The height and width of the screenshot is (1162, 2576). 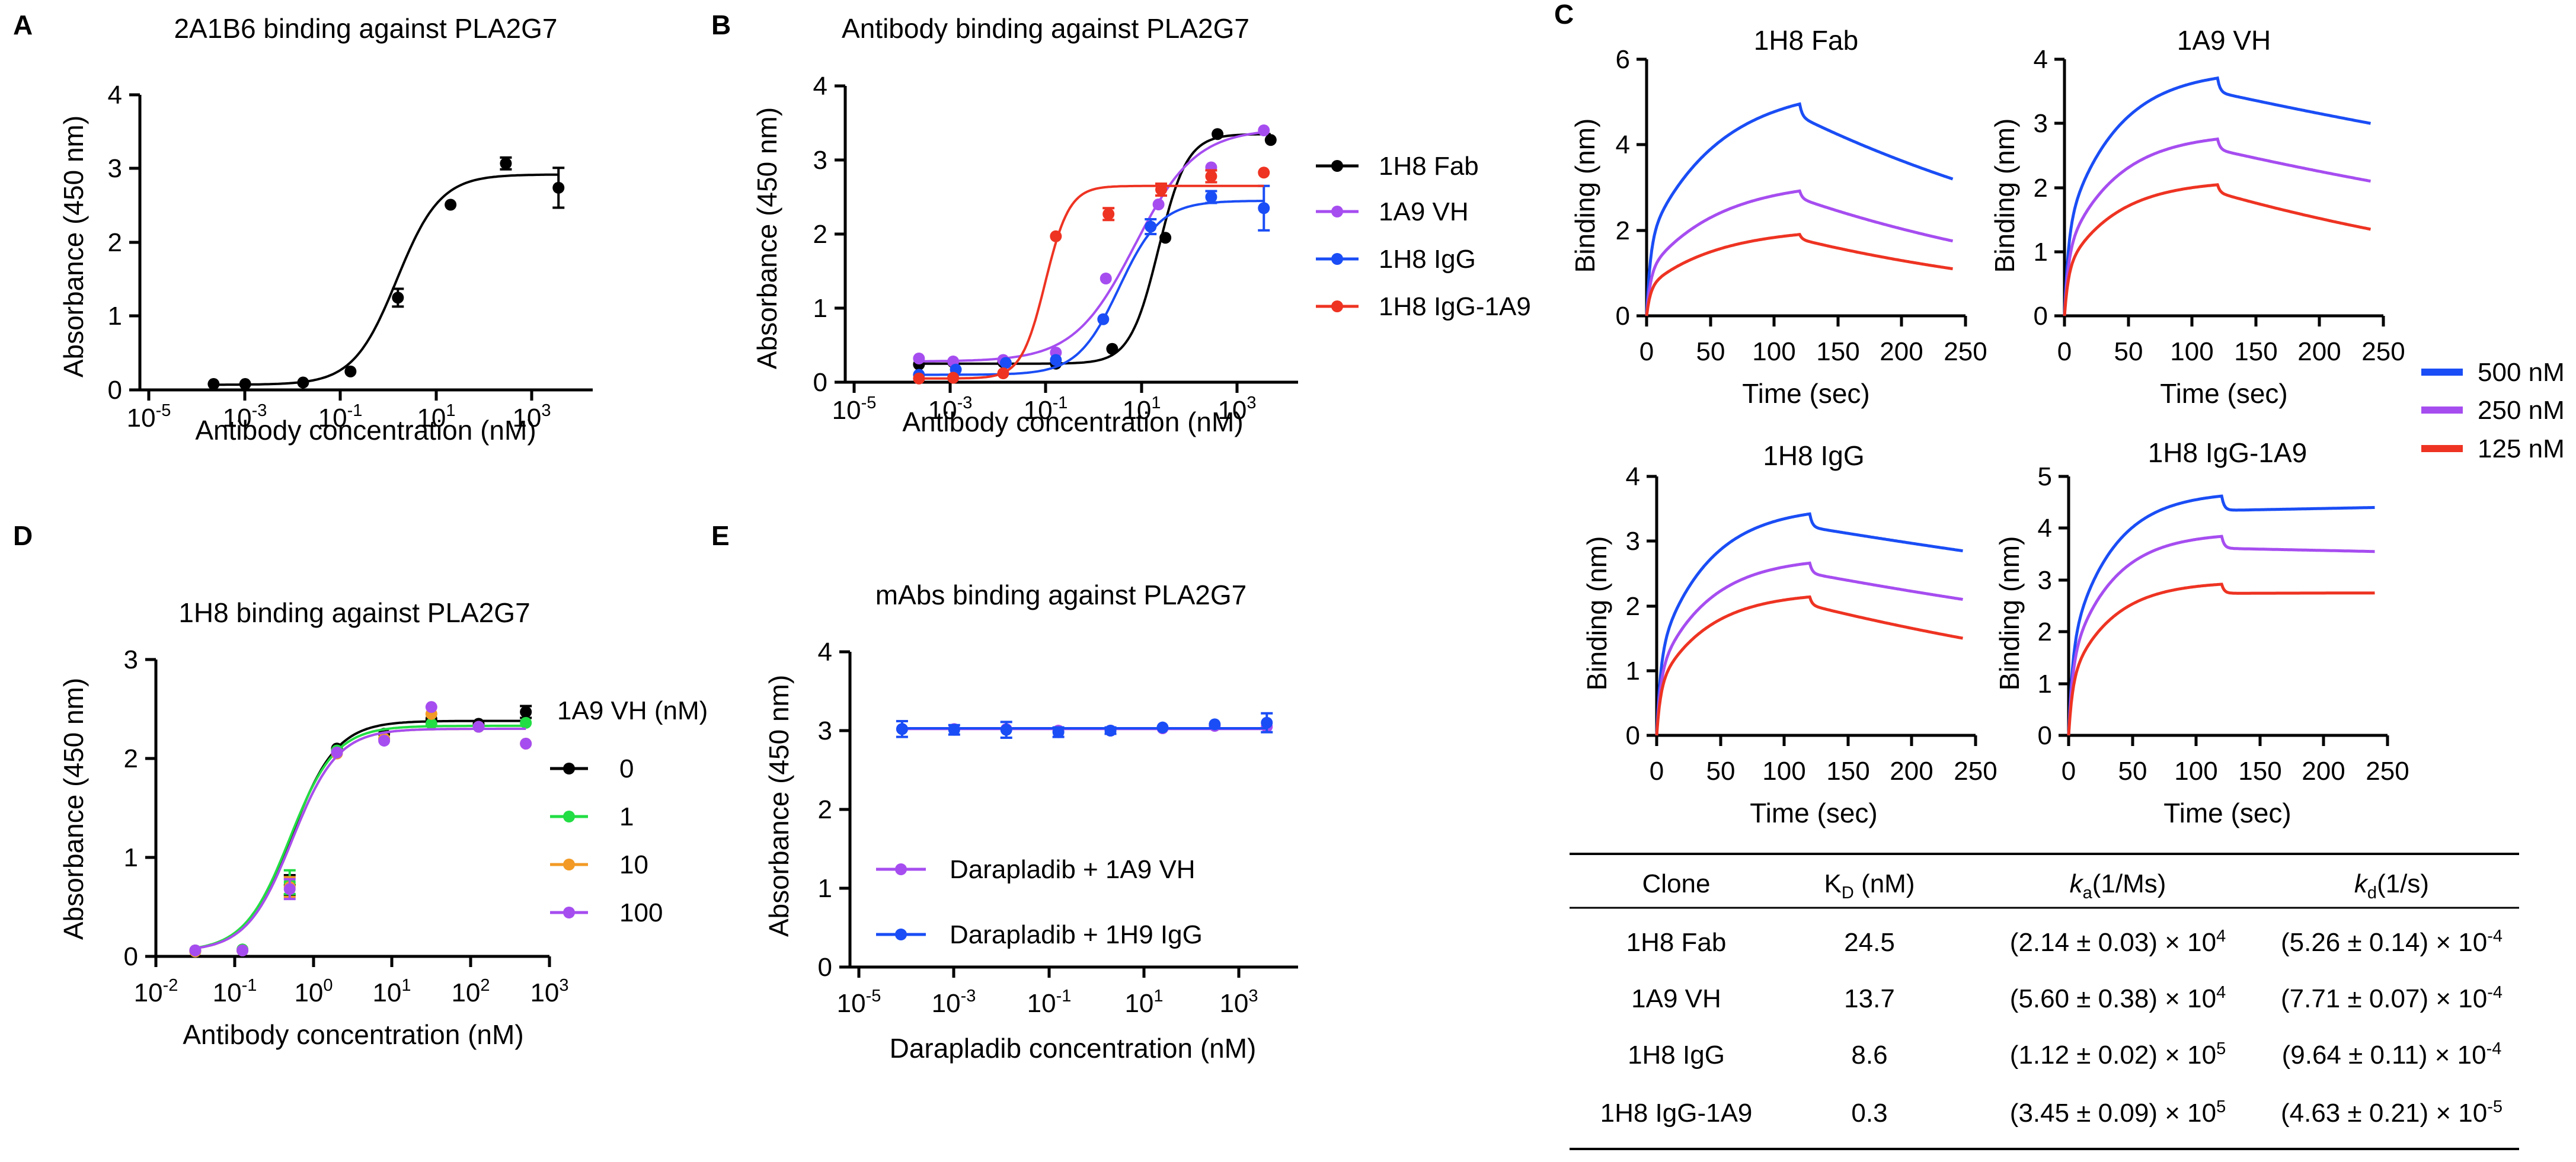 I want to click on subplot-title: 1H8 Fab, so click(x=1806, y=40).